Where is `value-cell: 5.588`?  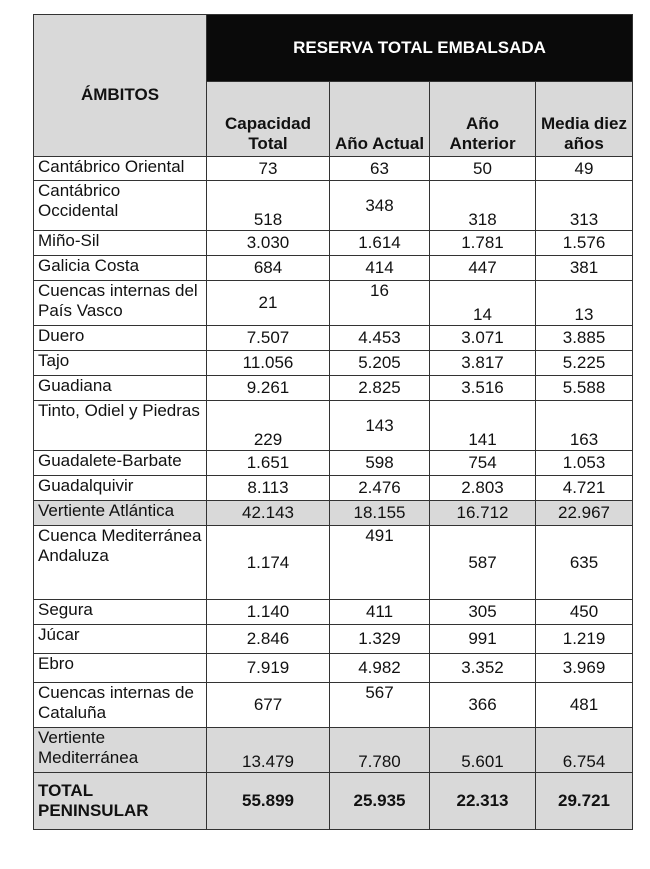
value-cell: 5.588 is located at coordinates (584, 388).